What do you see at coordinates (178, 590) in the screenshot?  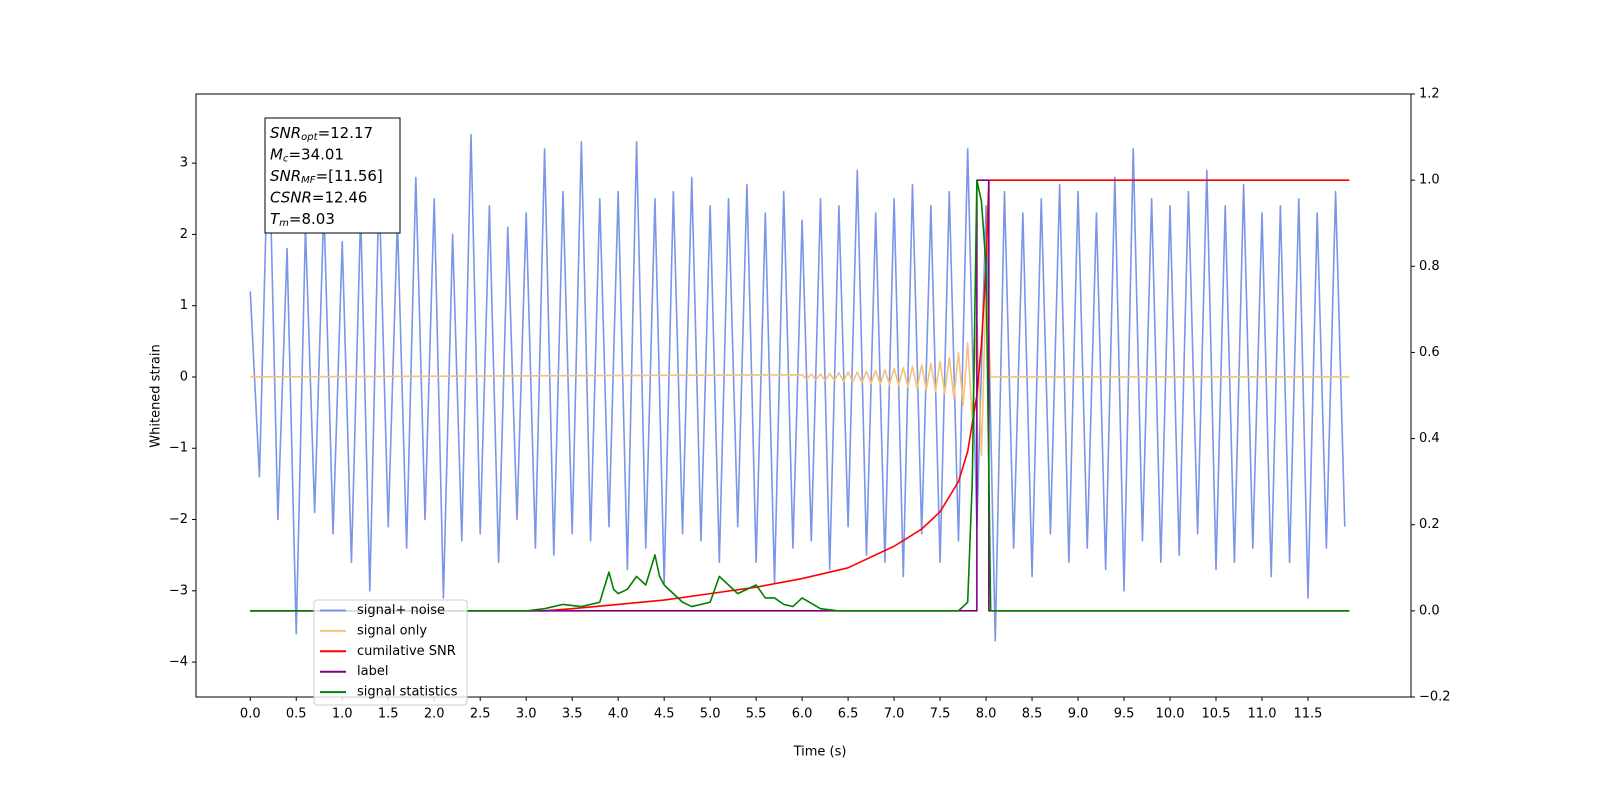 I see `y-tick-label: −3` at bounding box center [178, 590].